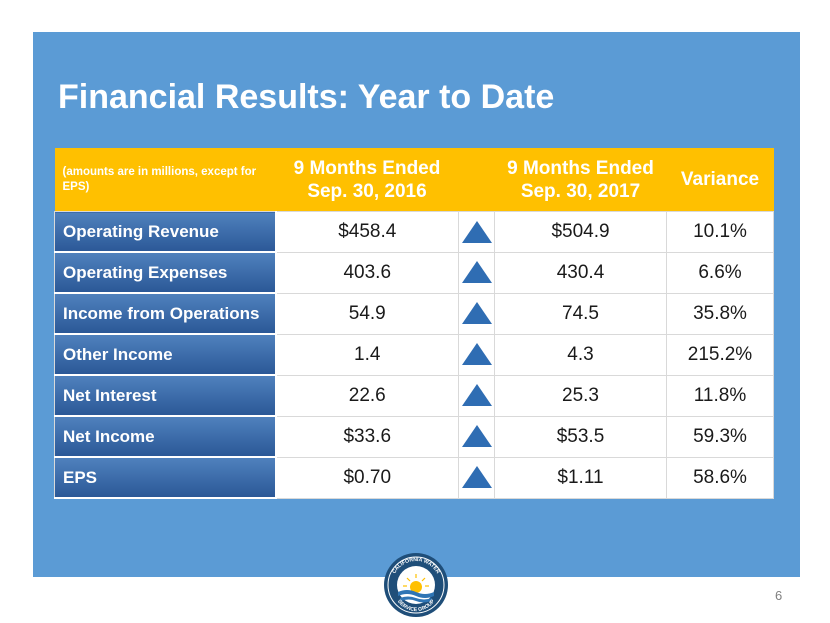 The height and width of the screenshot is (623, 830). I want to click on variance-value: 58.6%, so click(720, 477).